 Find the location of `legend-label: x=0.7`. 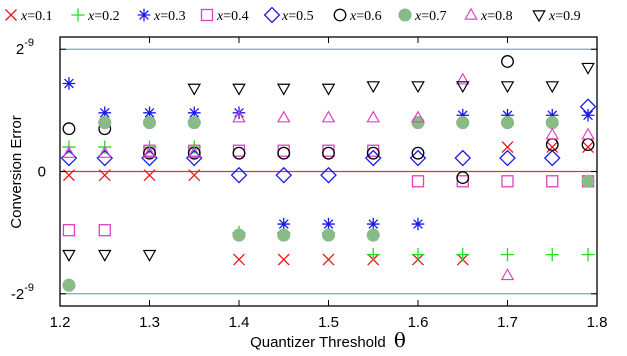

legend-label: x=0.7 is located at coordinates (430, 16).